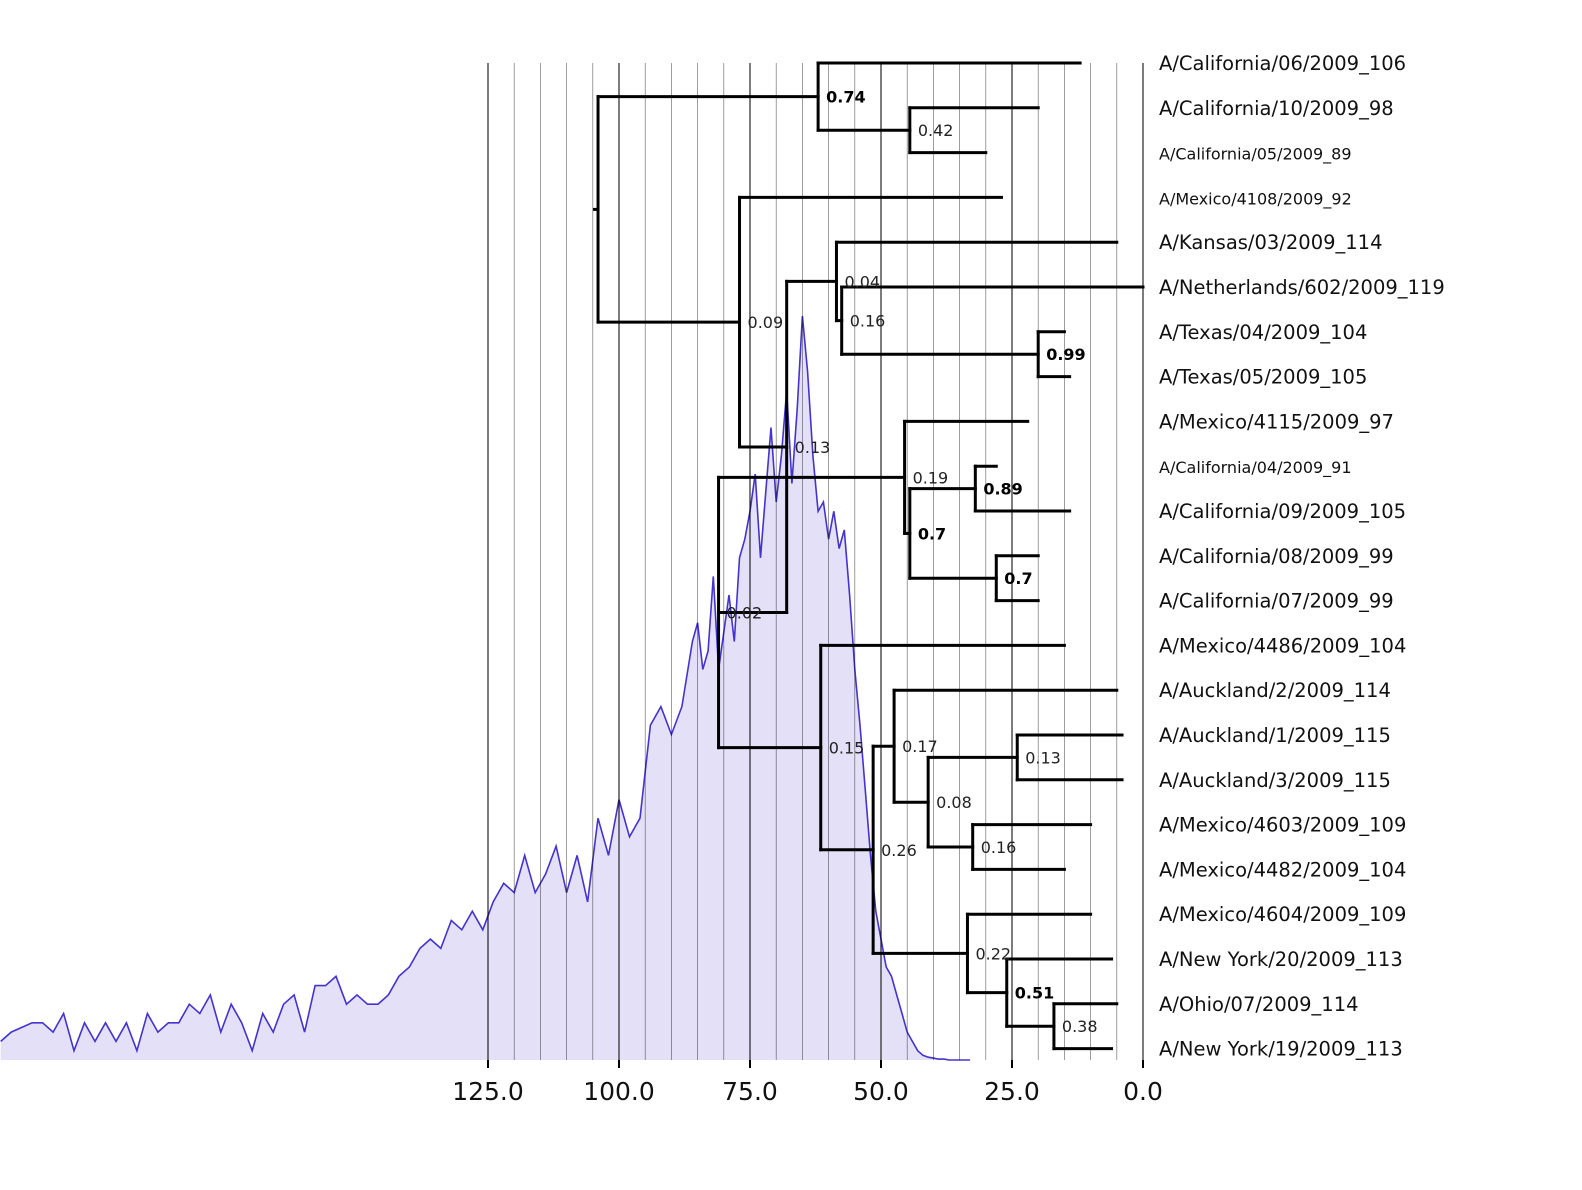 The height and width of the screenshot is (1190, 1582). Describe the element at coordinates (1276, 601) in the screenshot. I see `taxon-label: A/California/07/2009_99` at that location.